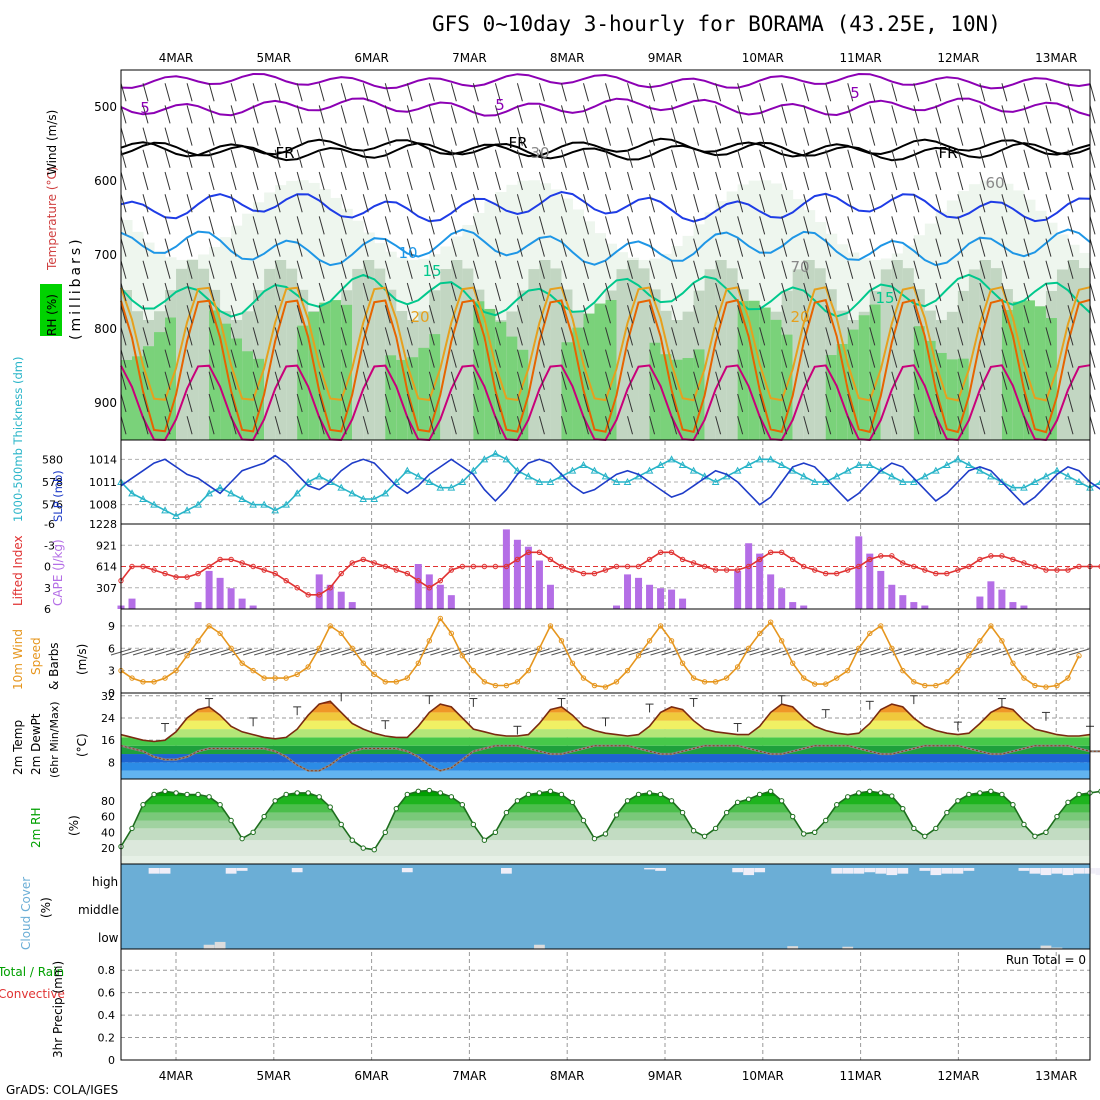  I want to click on cloud-low-bar, so click(793, 947).